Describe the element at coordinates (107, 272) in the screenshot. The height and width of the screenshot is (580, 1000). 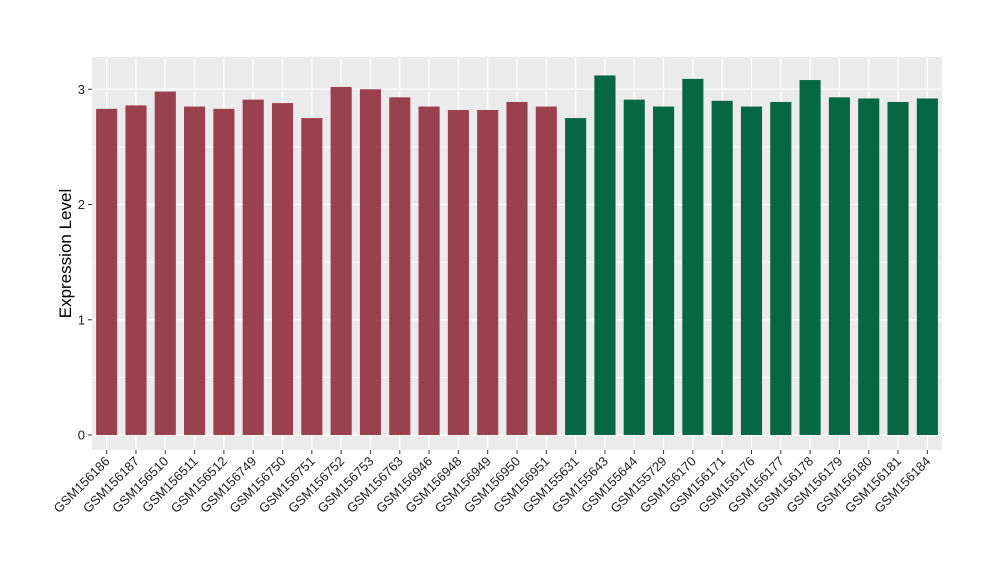
I see `bar-GSM156186` at that location.